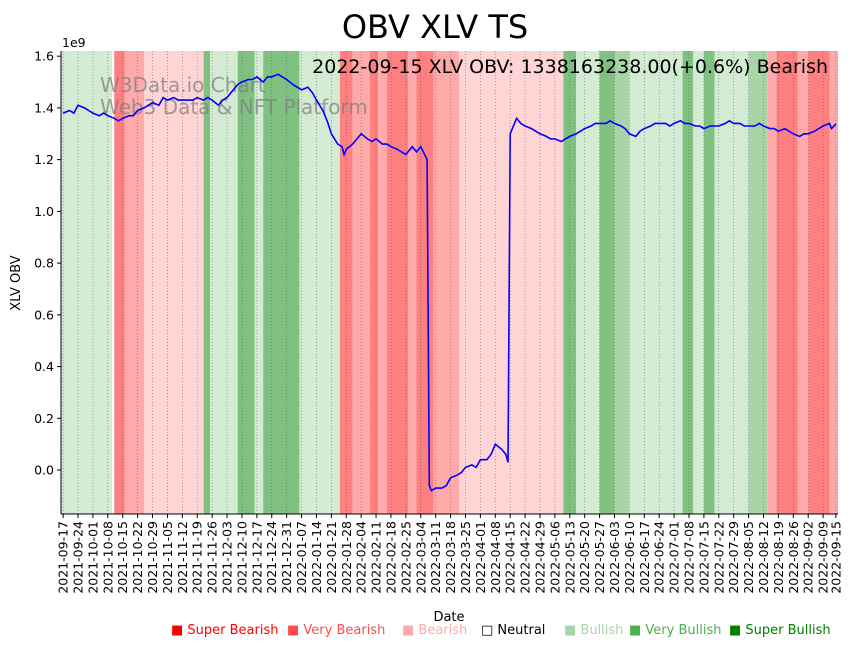 The width and height of the screenshot is (855, 646). I want to click on x-tick-label: 2022-04-08, so click(495, 557).